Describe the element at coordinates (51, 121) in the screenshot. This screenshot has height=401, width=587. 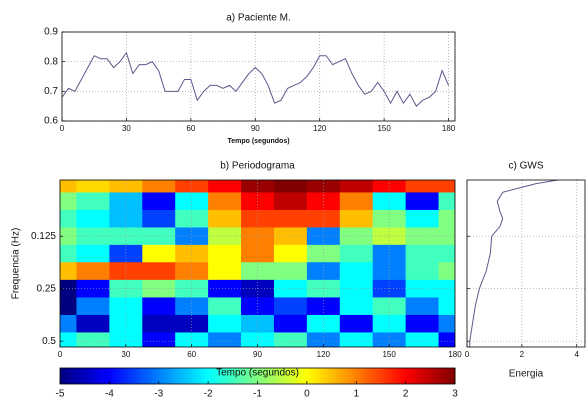
I see `y-tick-label: 0.6` at that location.